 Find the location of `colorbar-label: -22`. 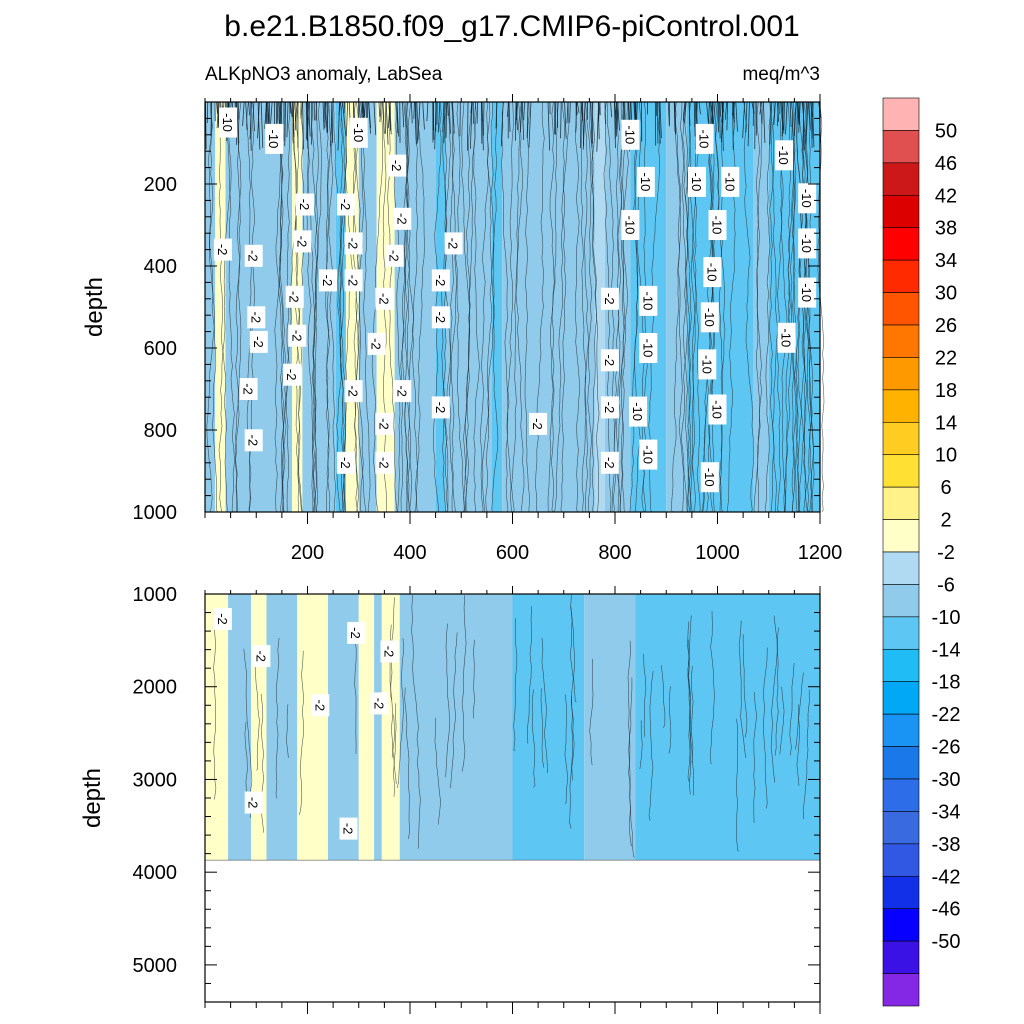

colorbar-label: -22 is located at coordinates (946, 715).